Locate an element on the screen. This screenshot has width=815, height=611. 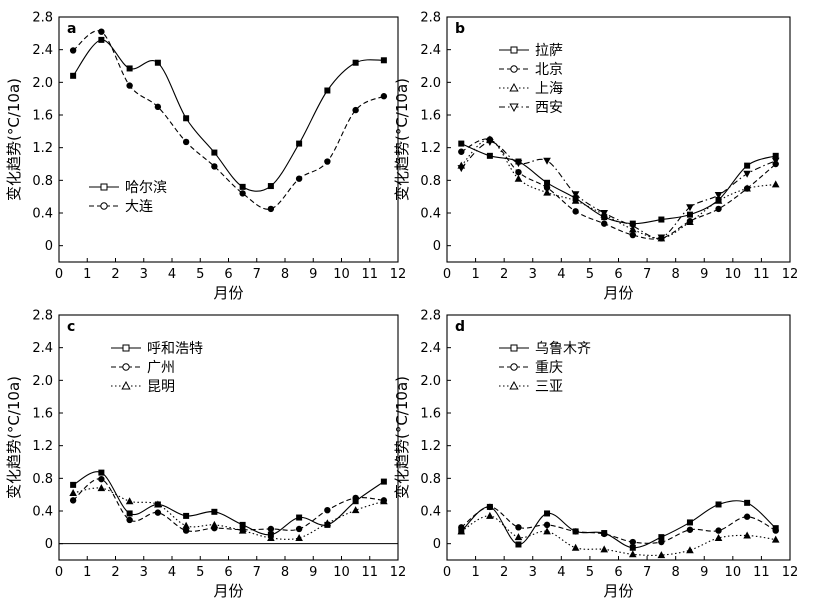
y-tick-label: 0.4 is located at coordinates (42, 214).